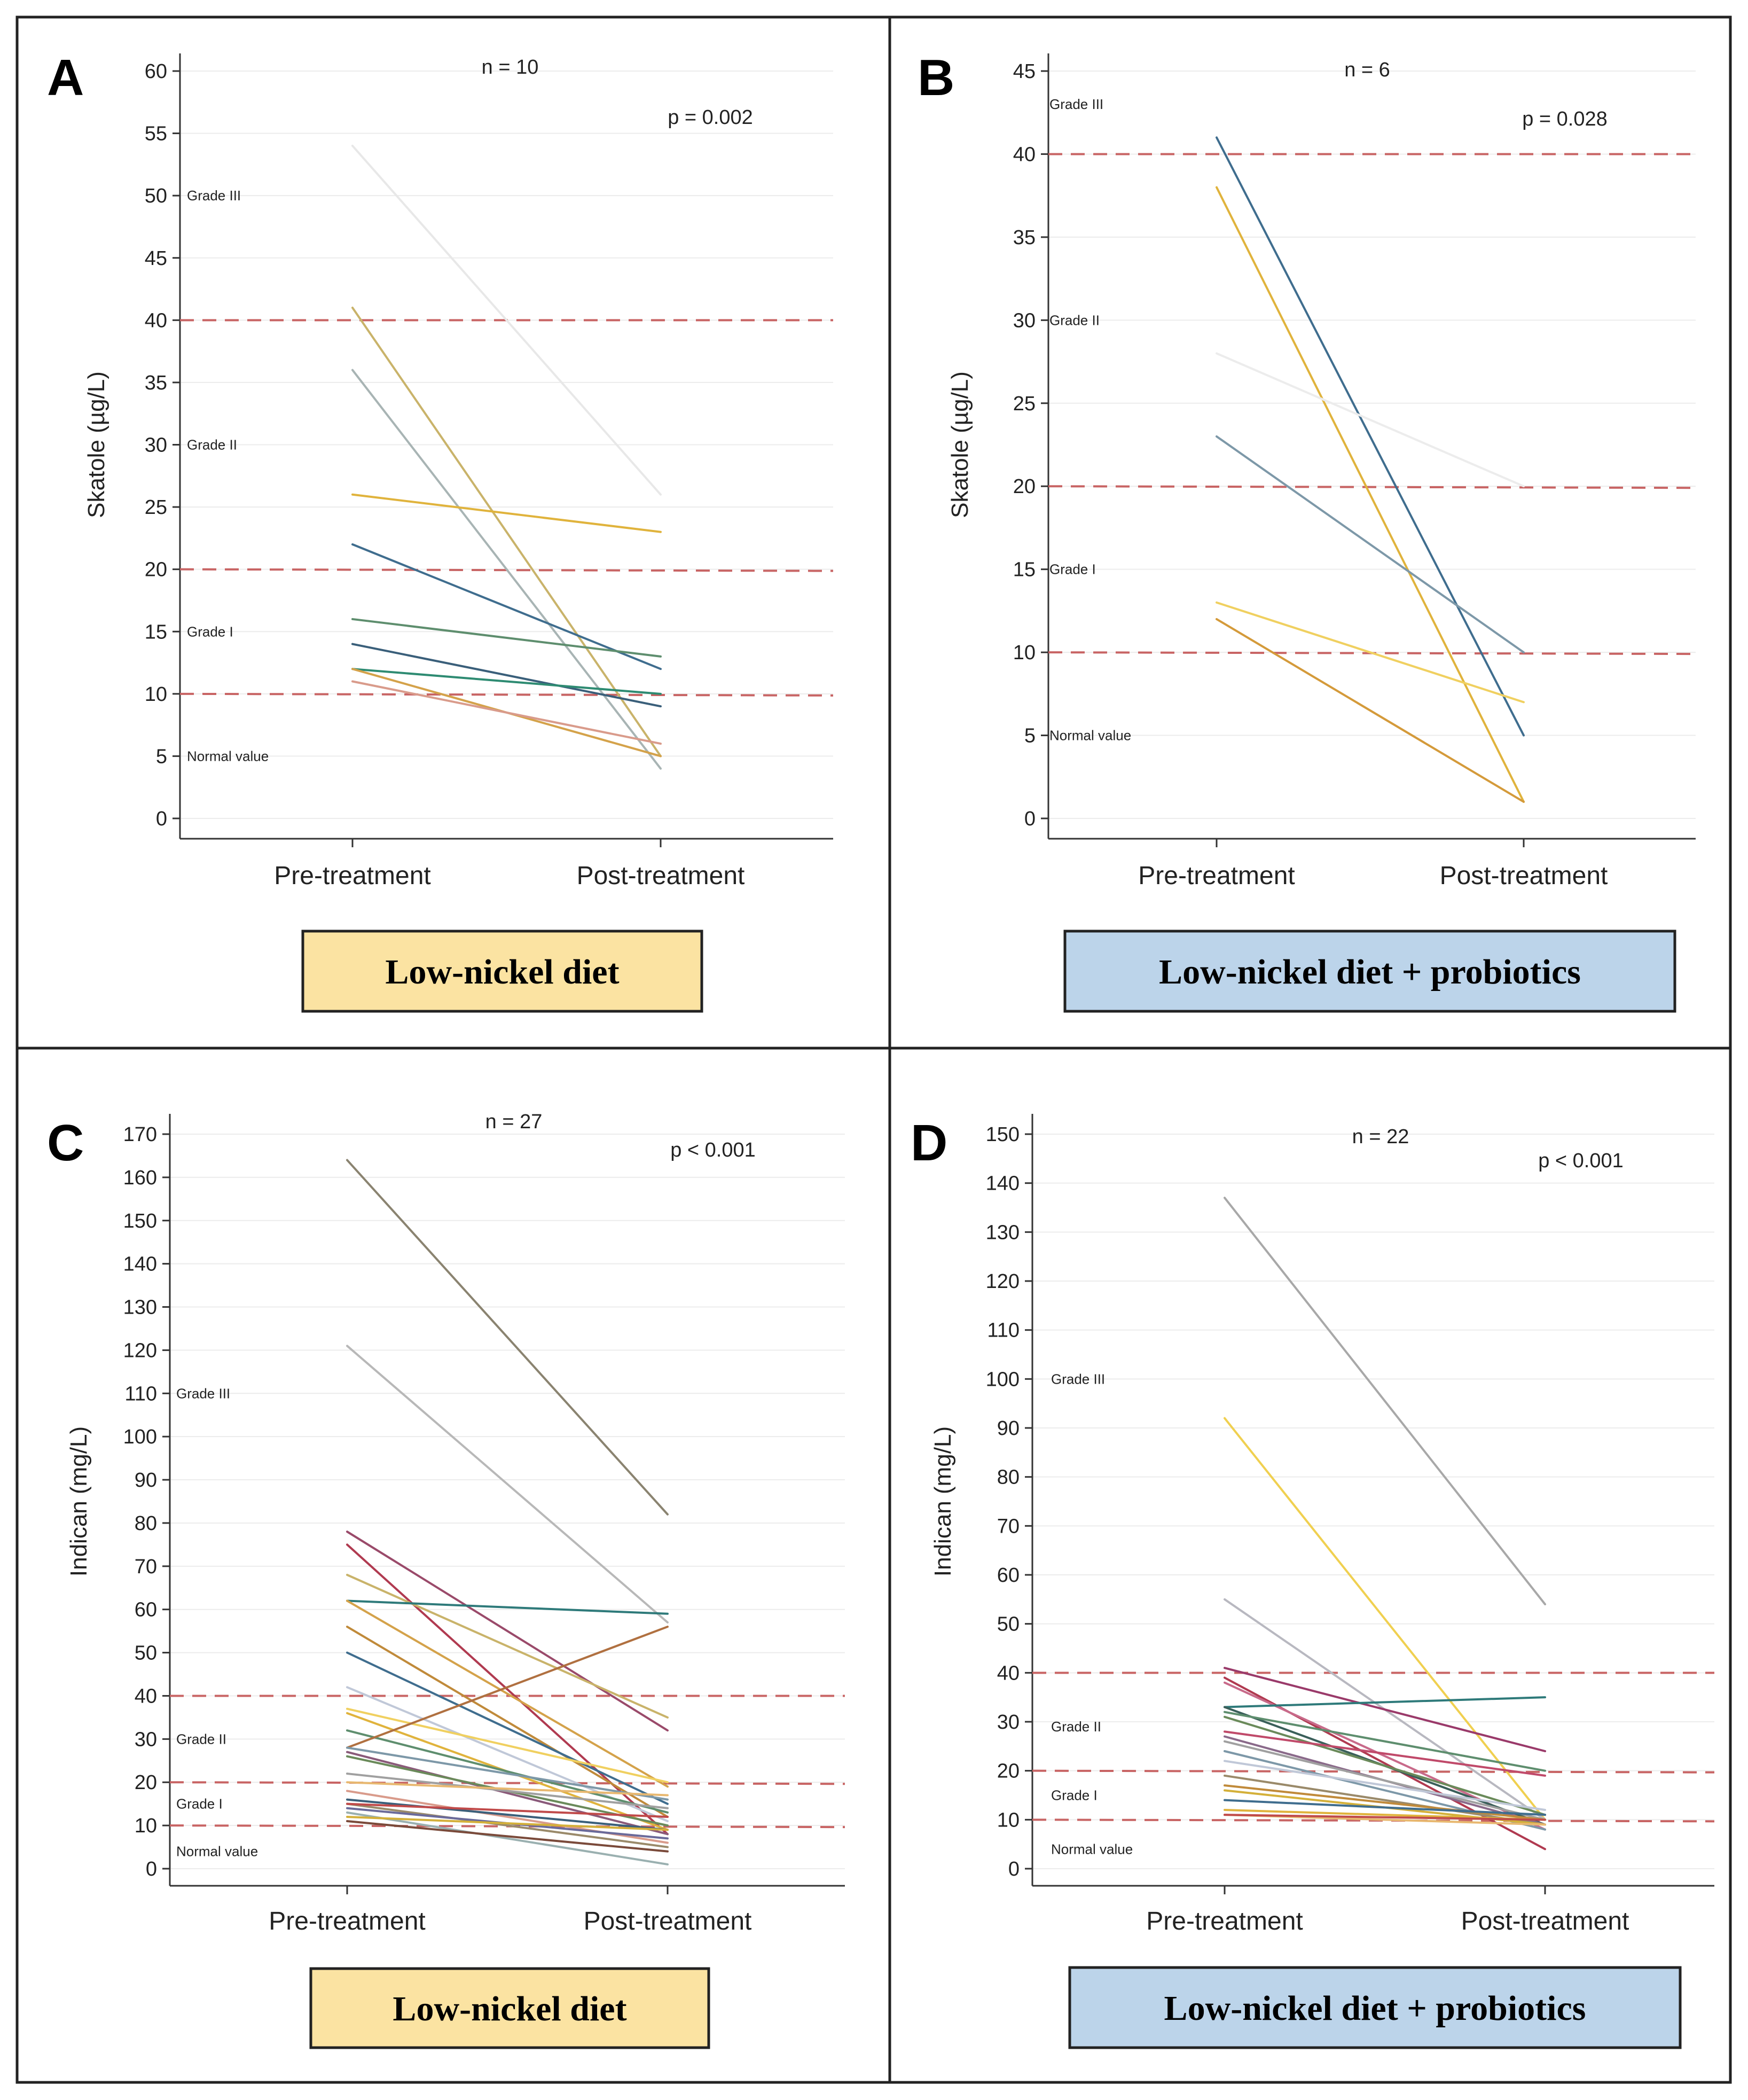 The height and width of the screenshot is (2100, 1748). I want to click on caption-box, so click(1370, 971).